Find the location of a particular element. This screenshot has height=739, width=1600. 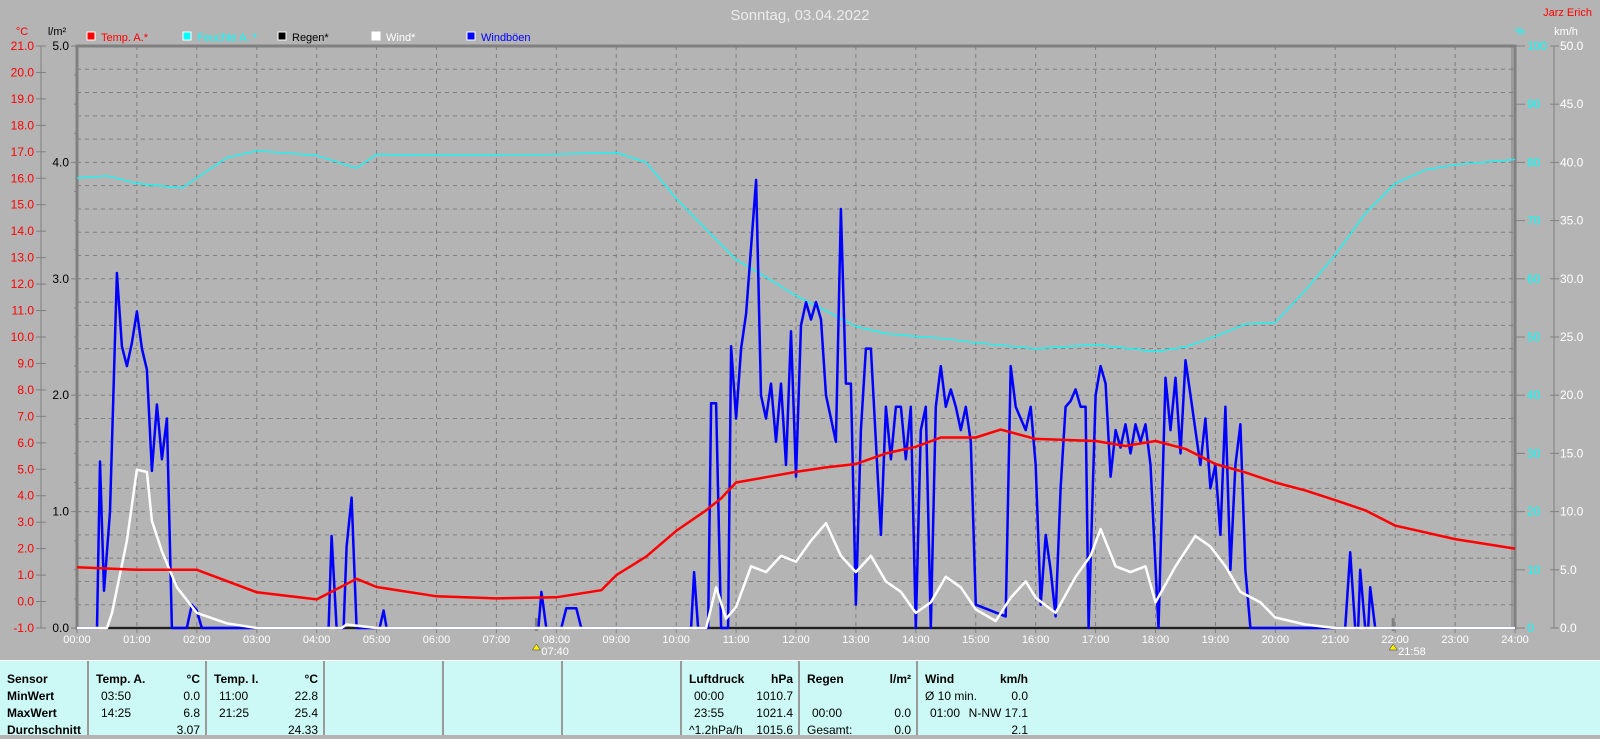

unit: hPa is located at coordinates (781, 679).